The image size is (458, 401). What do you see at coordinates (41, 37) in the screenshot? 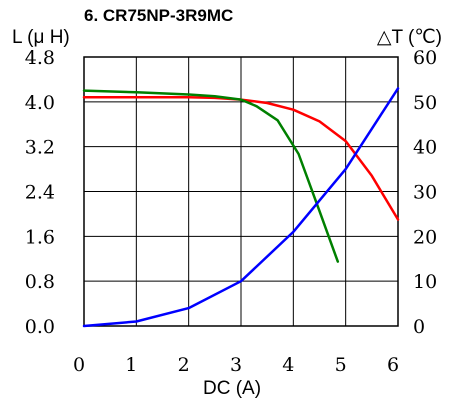
I see `y-left-axis-label: L (μ H)` at bounding box center [41, 37].